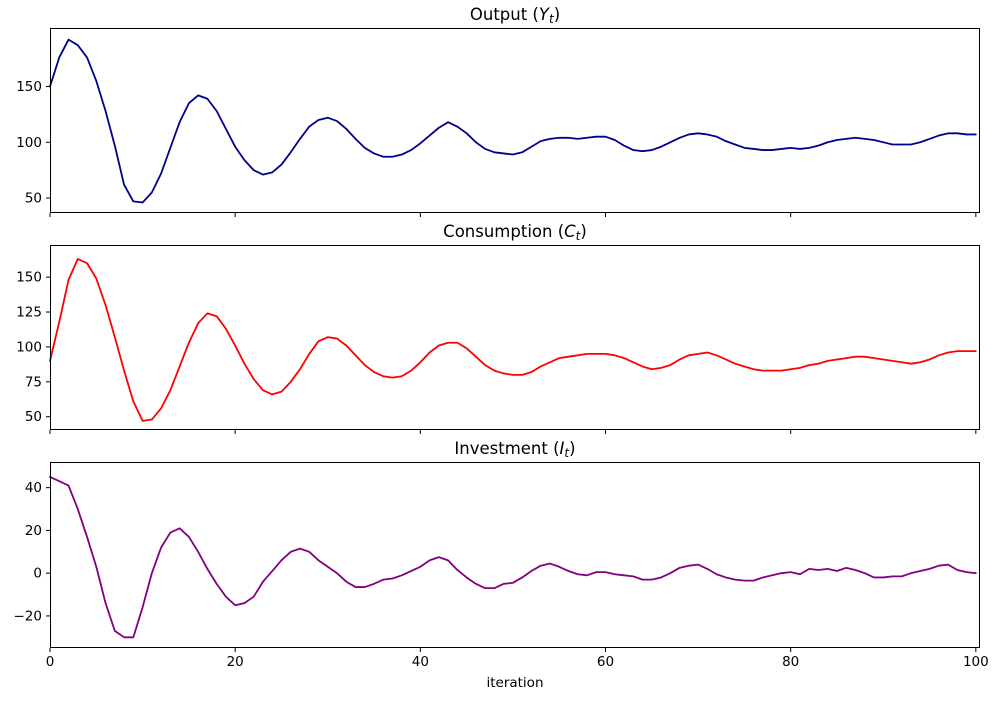 Image resolution: width=1002 pixels, height=701 pixels. What do you see at coordinates (420, 662) in the screenshot?
I see `x-tick-label: 40` at bounding box center [420, 662].